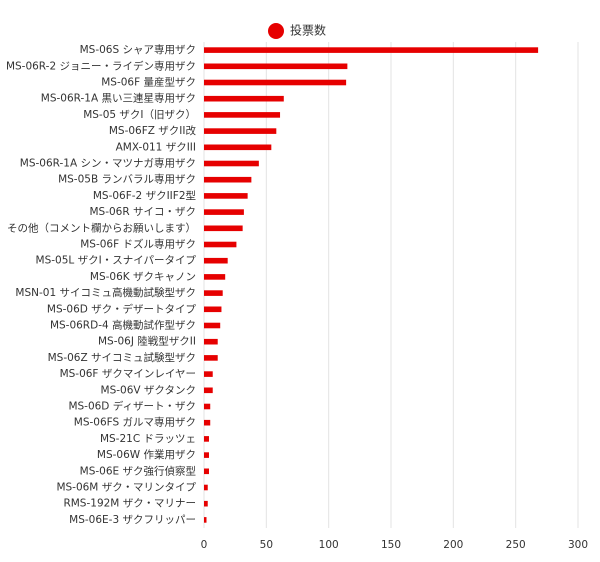  I want to click on x-tick-label: 250, so click(516, 545).